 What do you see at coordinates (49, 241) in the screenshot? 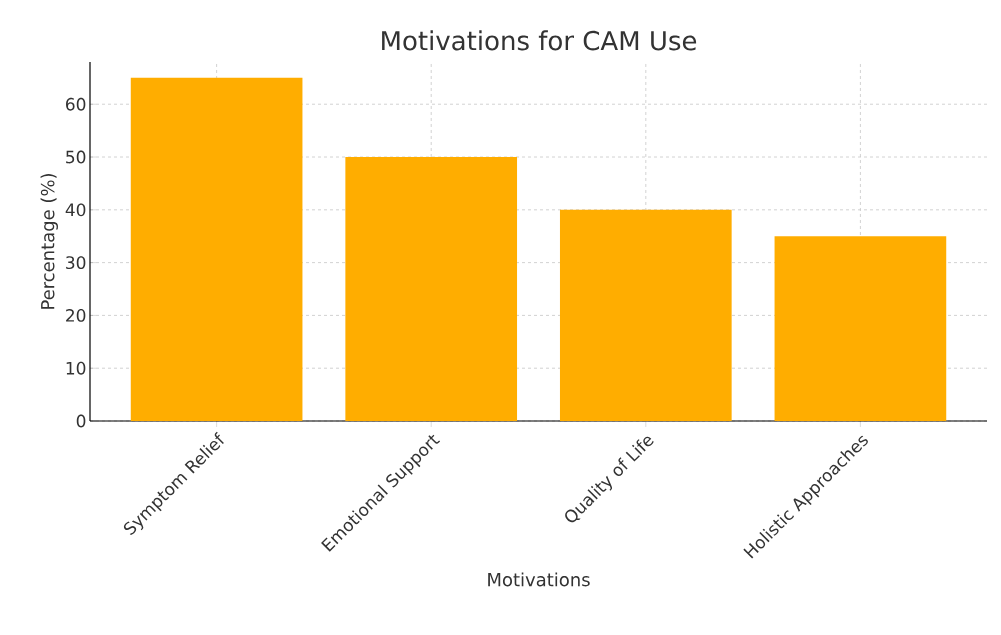
I see `y-axis-title: Percentage (%)` at bounding box center [49, 241].